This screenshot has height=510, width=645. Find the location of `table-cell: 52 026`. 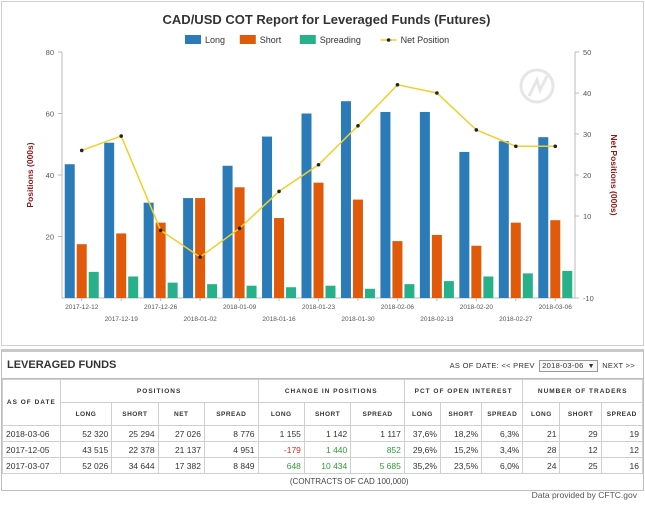

table-cell: 52 026 is located at coordinates (86, 465).